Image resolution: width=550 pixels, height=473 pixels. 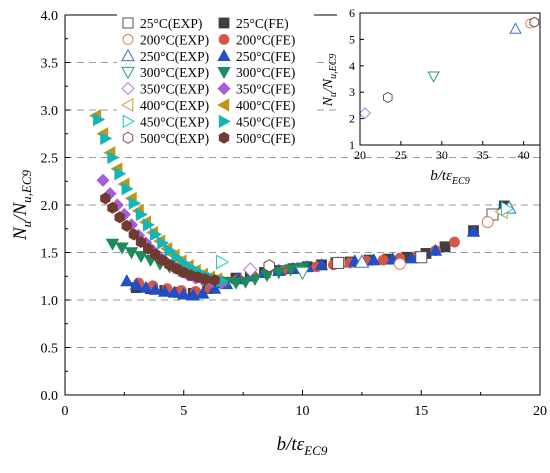 I want to click on legend-label: 500°C(FE), so click(x=265, y=138).